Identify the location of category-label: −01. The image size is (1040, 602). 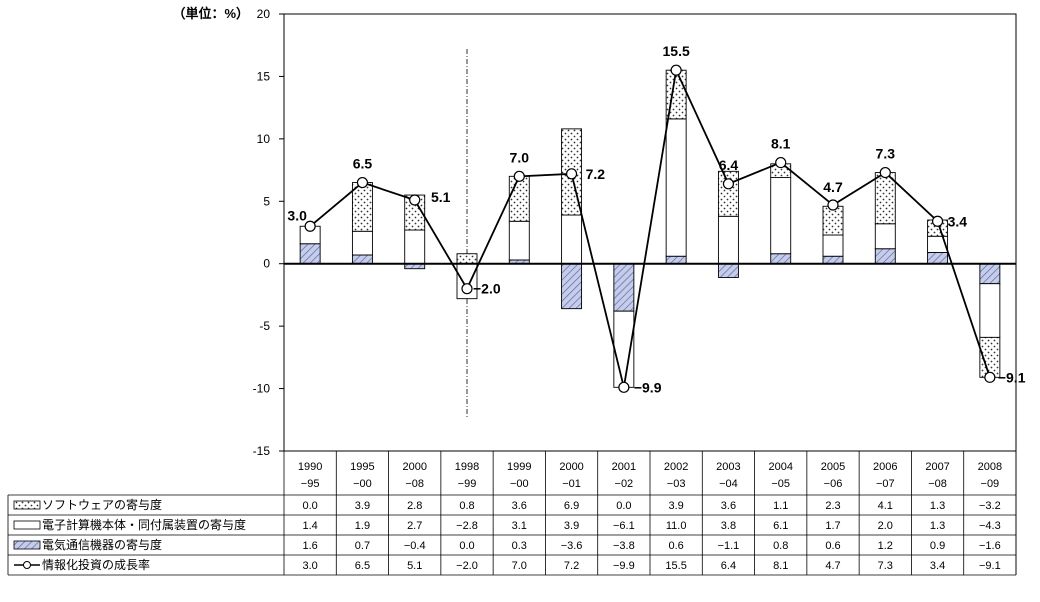
(571, 484).